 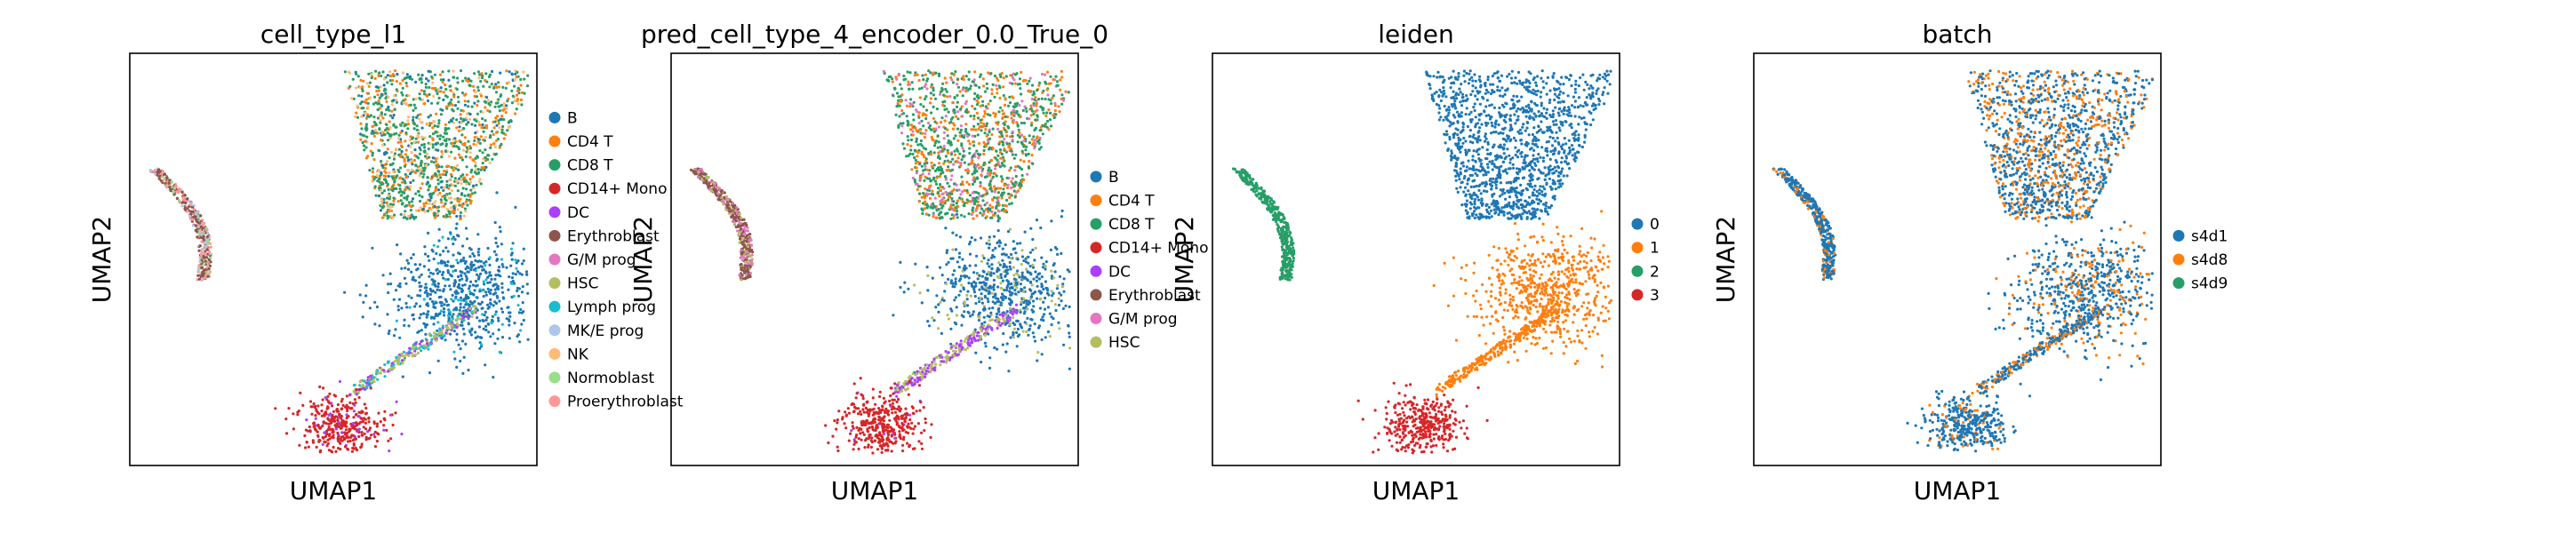 What do you see at coordinates (613, 236) in the screenshot?
I see `legend-label: Erythroblast` at bounding box center [613, 236].